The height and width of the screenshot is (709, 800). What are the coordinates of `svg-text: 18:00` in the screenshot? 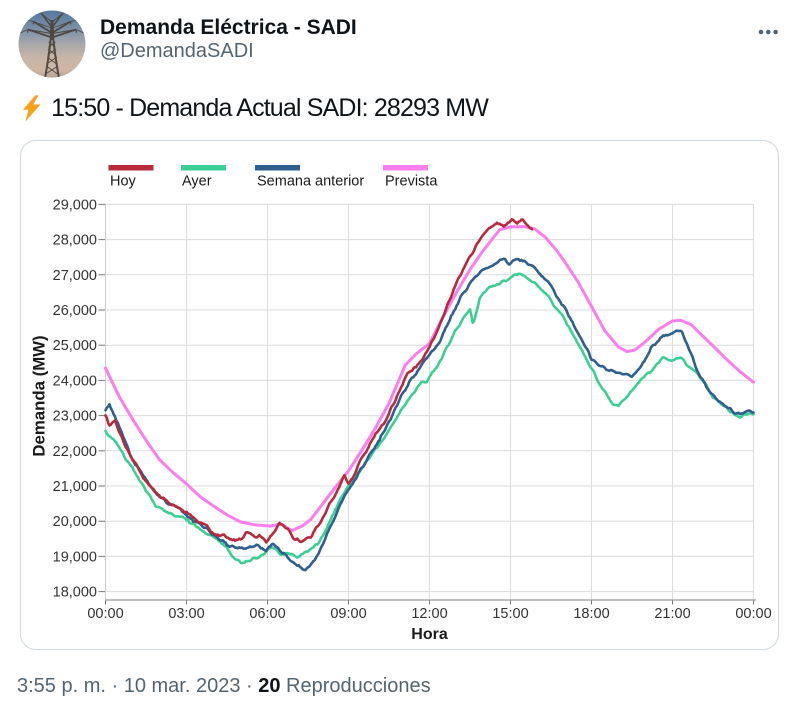 It's located at (591, 614).